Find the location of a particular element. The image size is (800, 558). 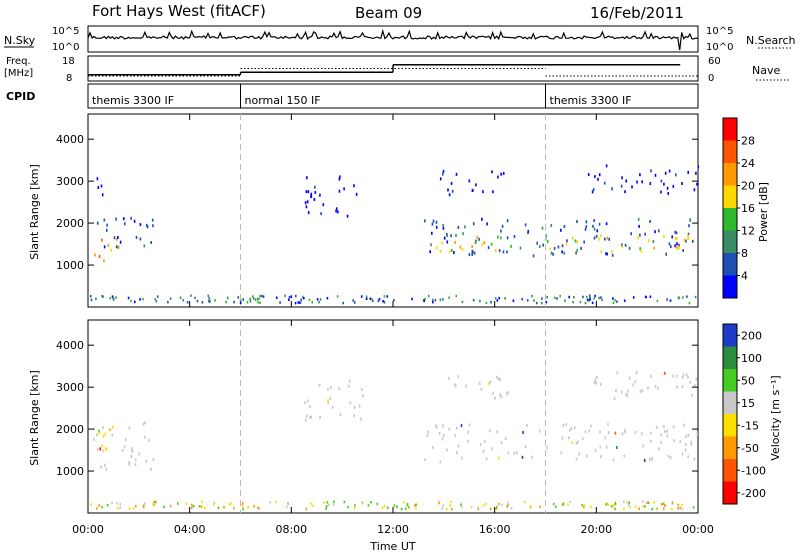

colorbar-tick-label-5: 24 is located at coordinates (748, 163).